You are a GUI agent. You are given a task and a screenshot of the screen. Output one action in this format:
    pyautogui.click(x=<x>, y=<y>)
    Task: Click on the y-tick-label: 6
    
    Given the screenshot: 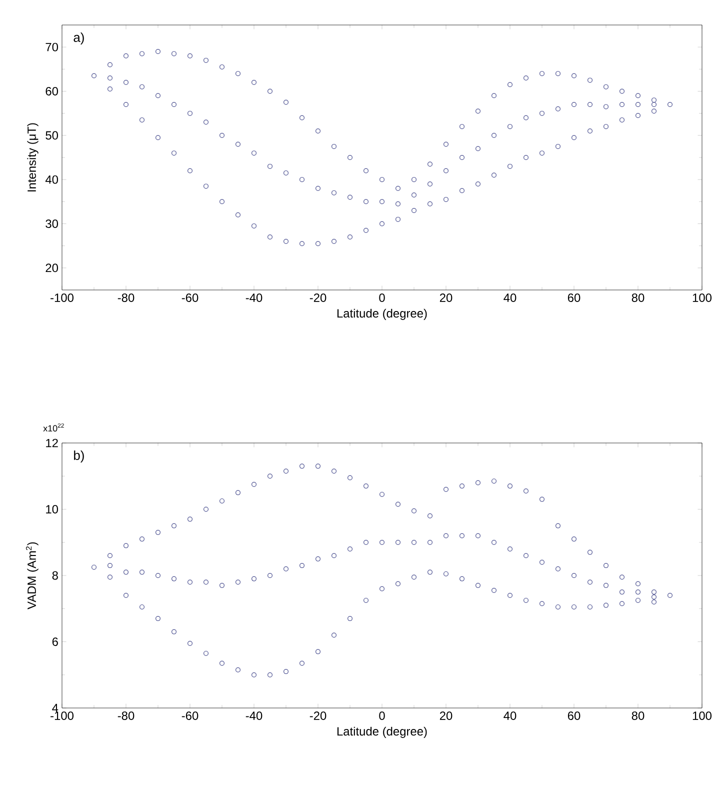 What is the action you would take?
    pyautogui.click(x=55, y=642)
    